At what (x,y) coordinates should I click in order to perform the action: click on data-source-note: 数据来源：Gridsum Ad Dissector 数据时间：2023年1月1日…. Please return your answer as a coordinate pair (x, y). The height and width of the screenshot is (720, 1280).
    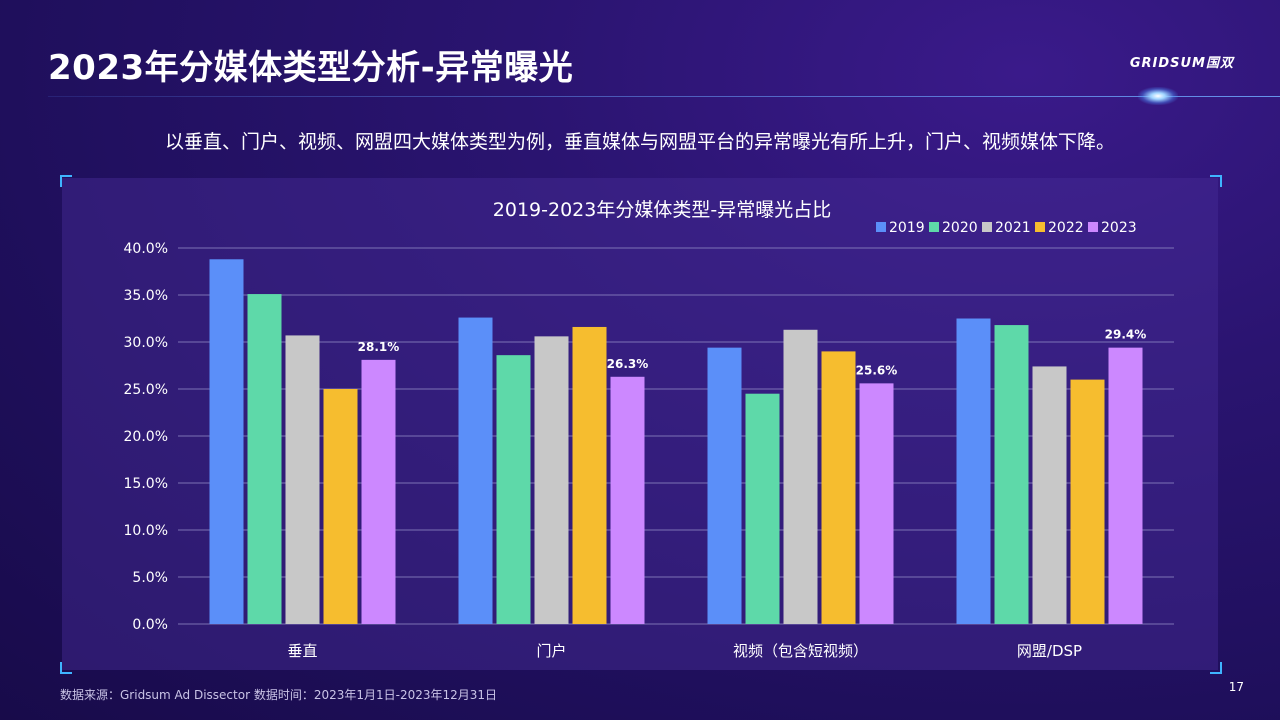
    Looking at the image, I should click on (279, 695).